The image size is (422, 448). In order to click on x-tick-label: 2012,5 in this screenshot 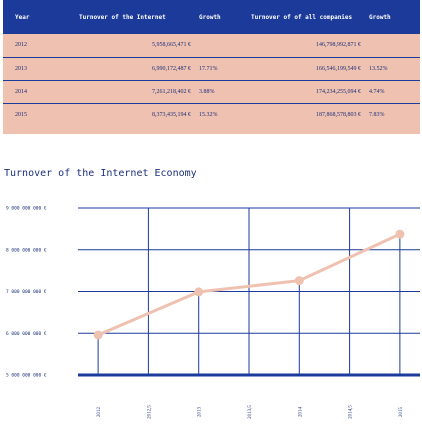, I will do `click(149, 412)`.